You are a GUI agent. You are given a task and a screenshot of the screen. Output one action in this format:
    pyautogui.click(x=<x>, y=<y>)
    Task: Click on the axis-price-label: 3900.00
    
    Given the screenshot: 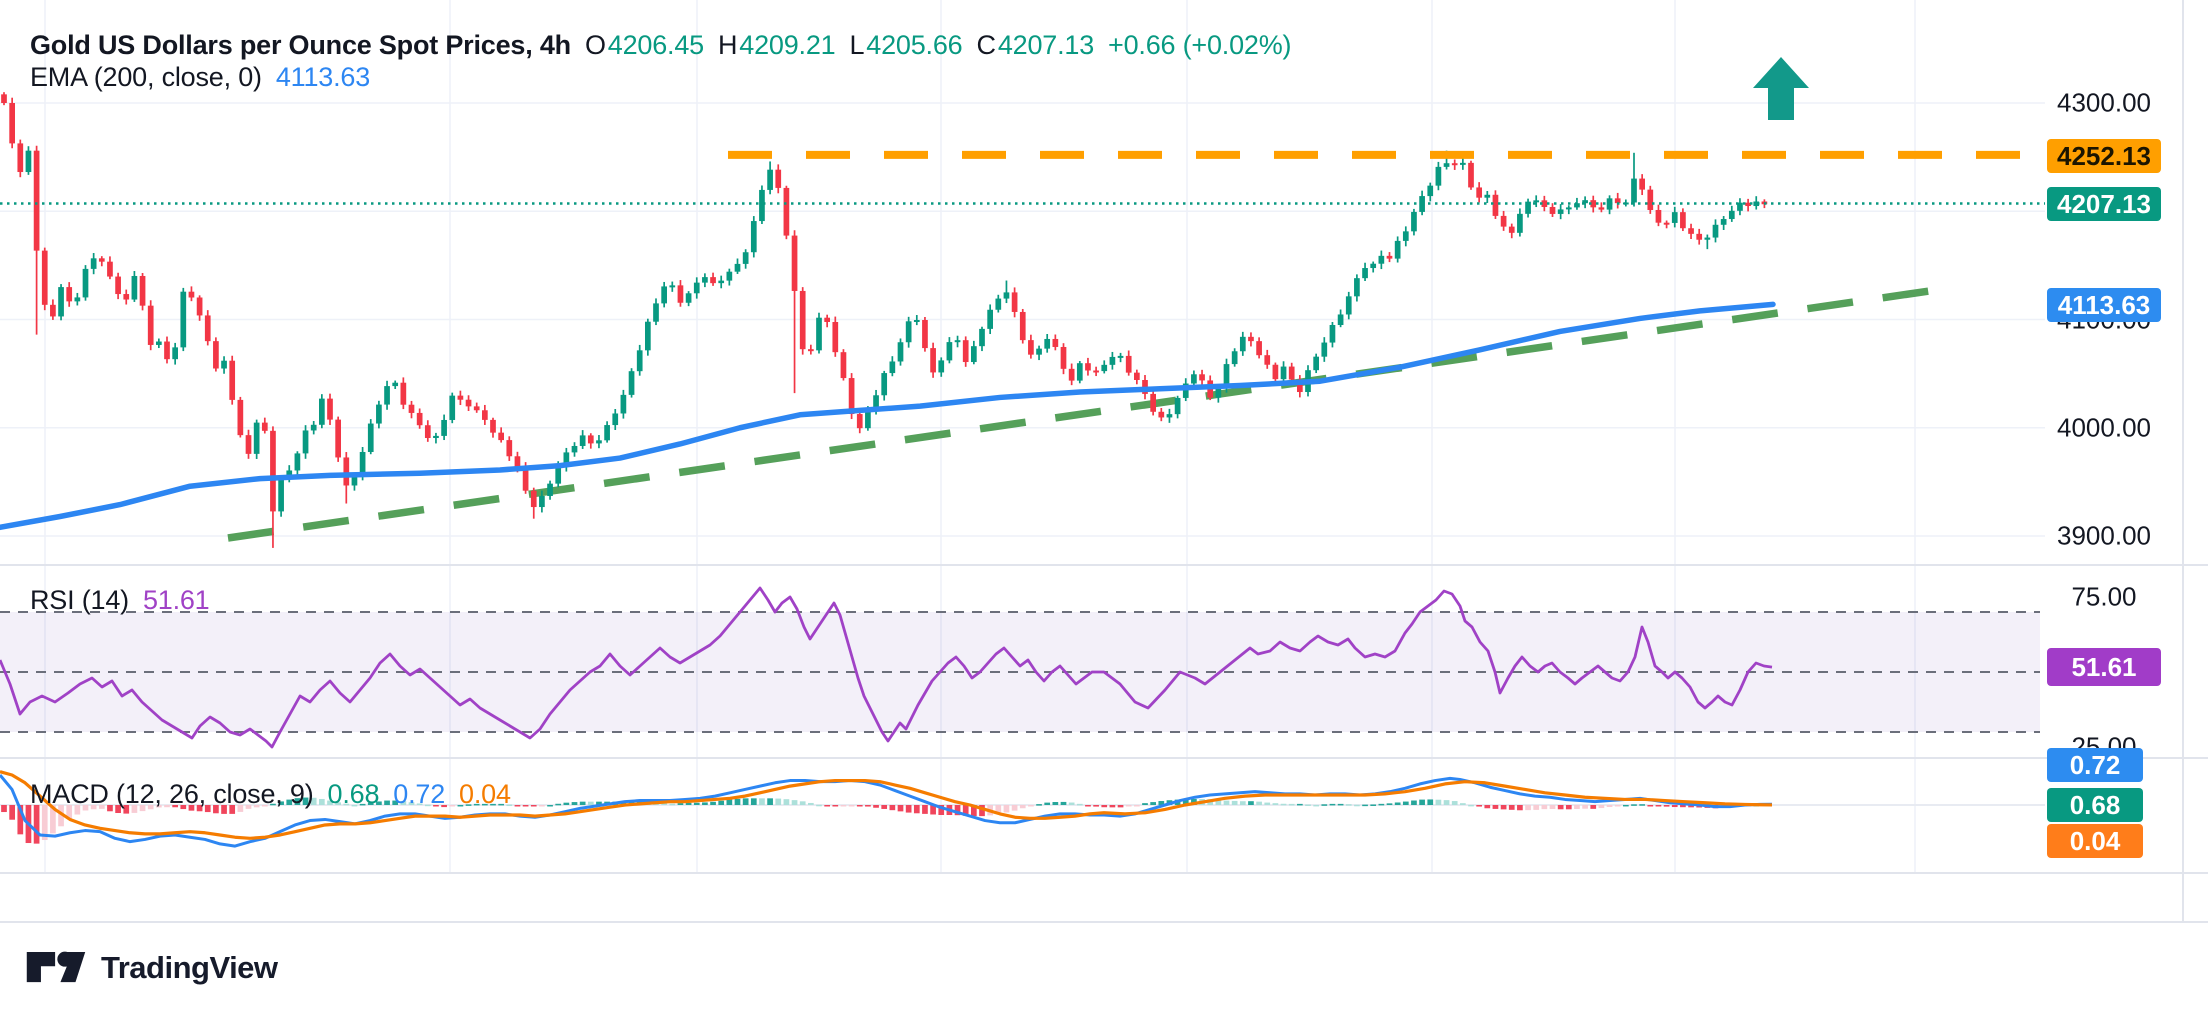 What is the action you would take?
    pyautogui.click(x=2104, y=535)
    